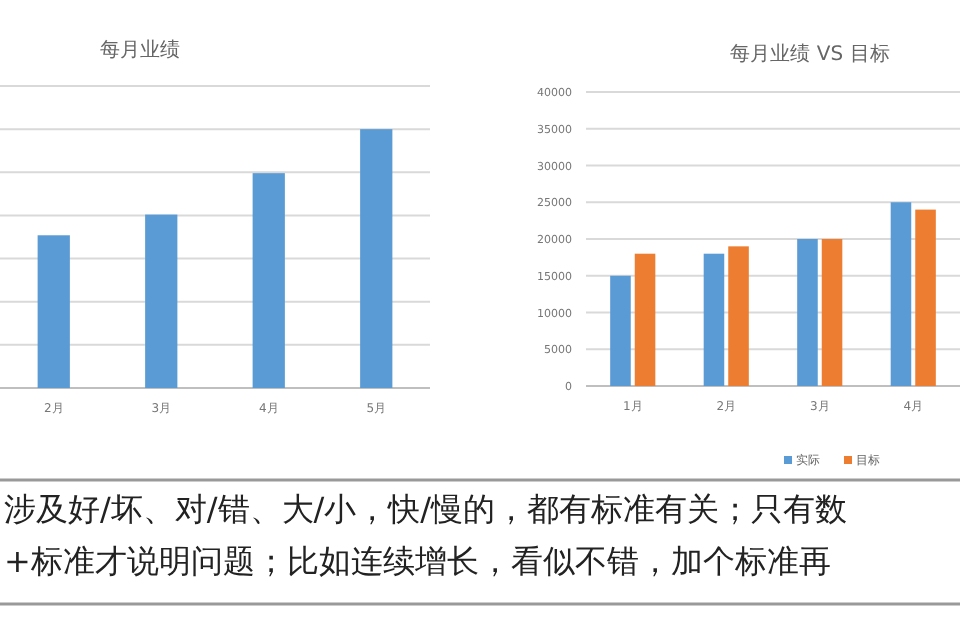 This screenshot has height=640, width=960. What do you see at coordinates (426, 509) in the screenshot?
I see `text: 涉及好/坏、对/错、大/小，快/慢的，都有标准有关；只有数` at bounding box center [426, 509].